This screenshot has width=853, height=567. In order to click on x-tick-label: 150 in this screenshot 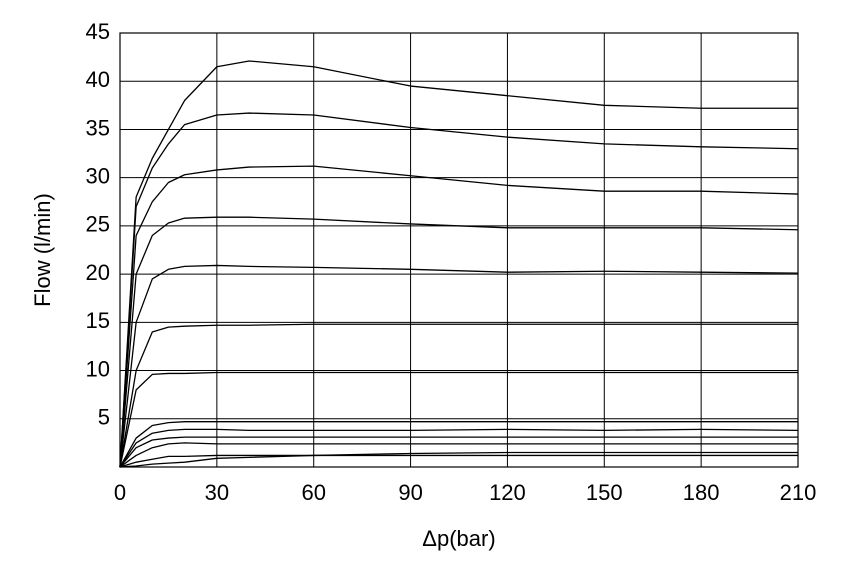, I will do `click(604, 492)`.